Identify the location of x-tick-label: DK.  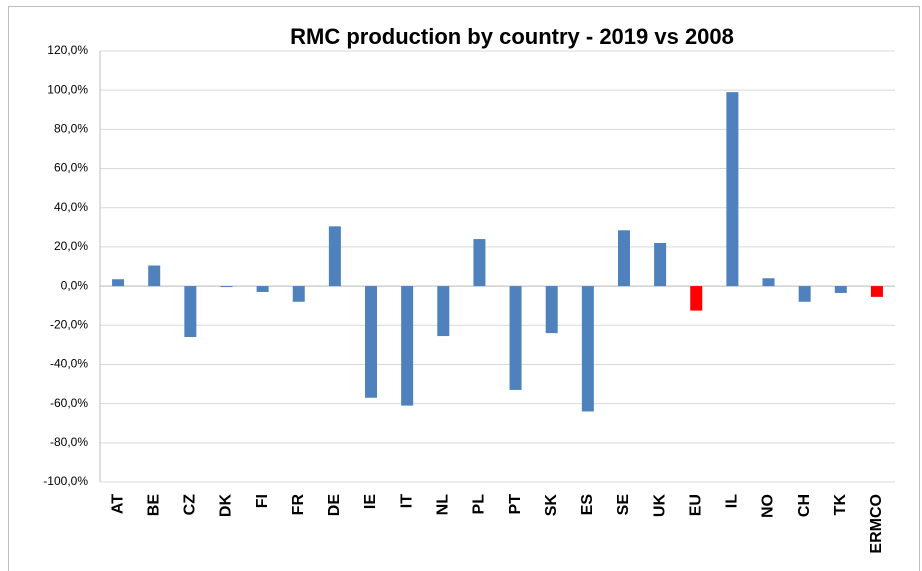
(226, 506).